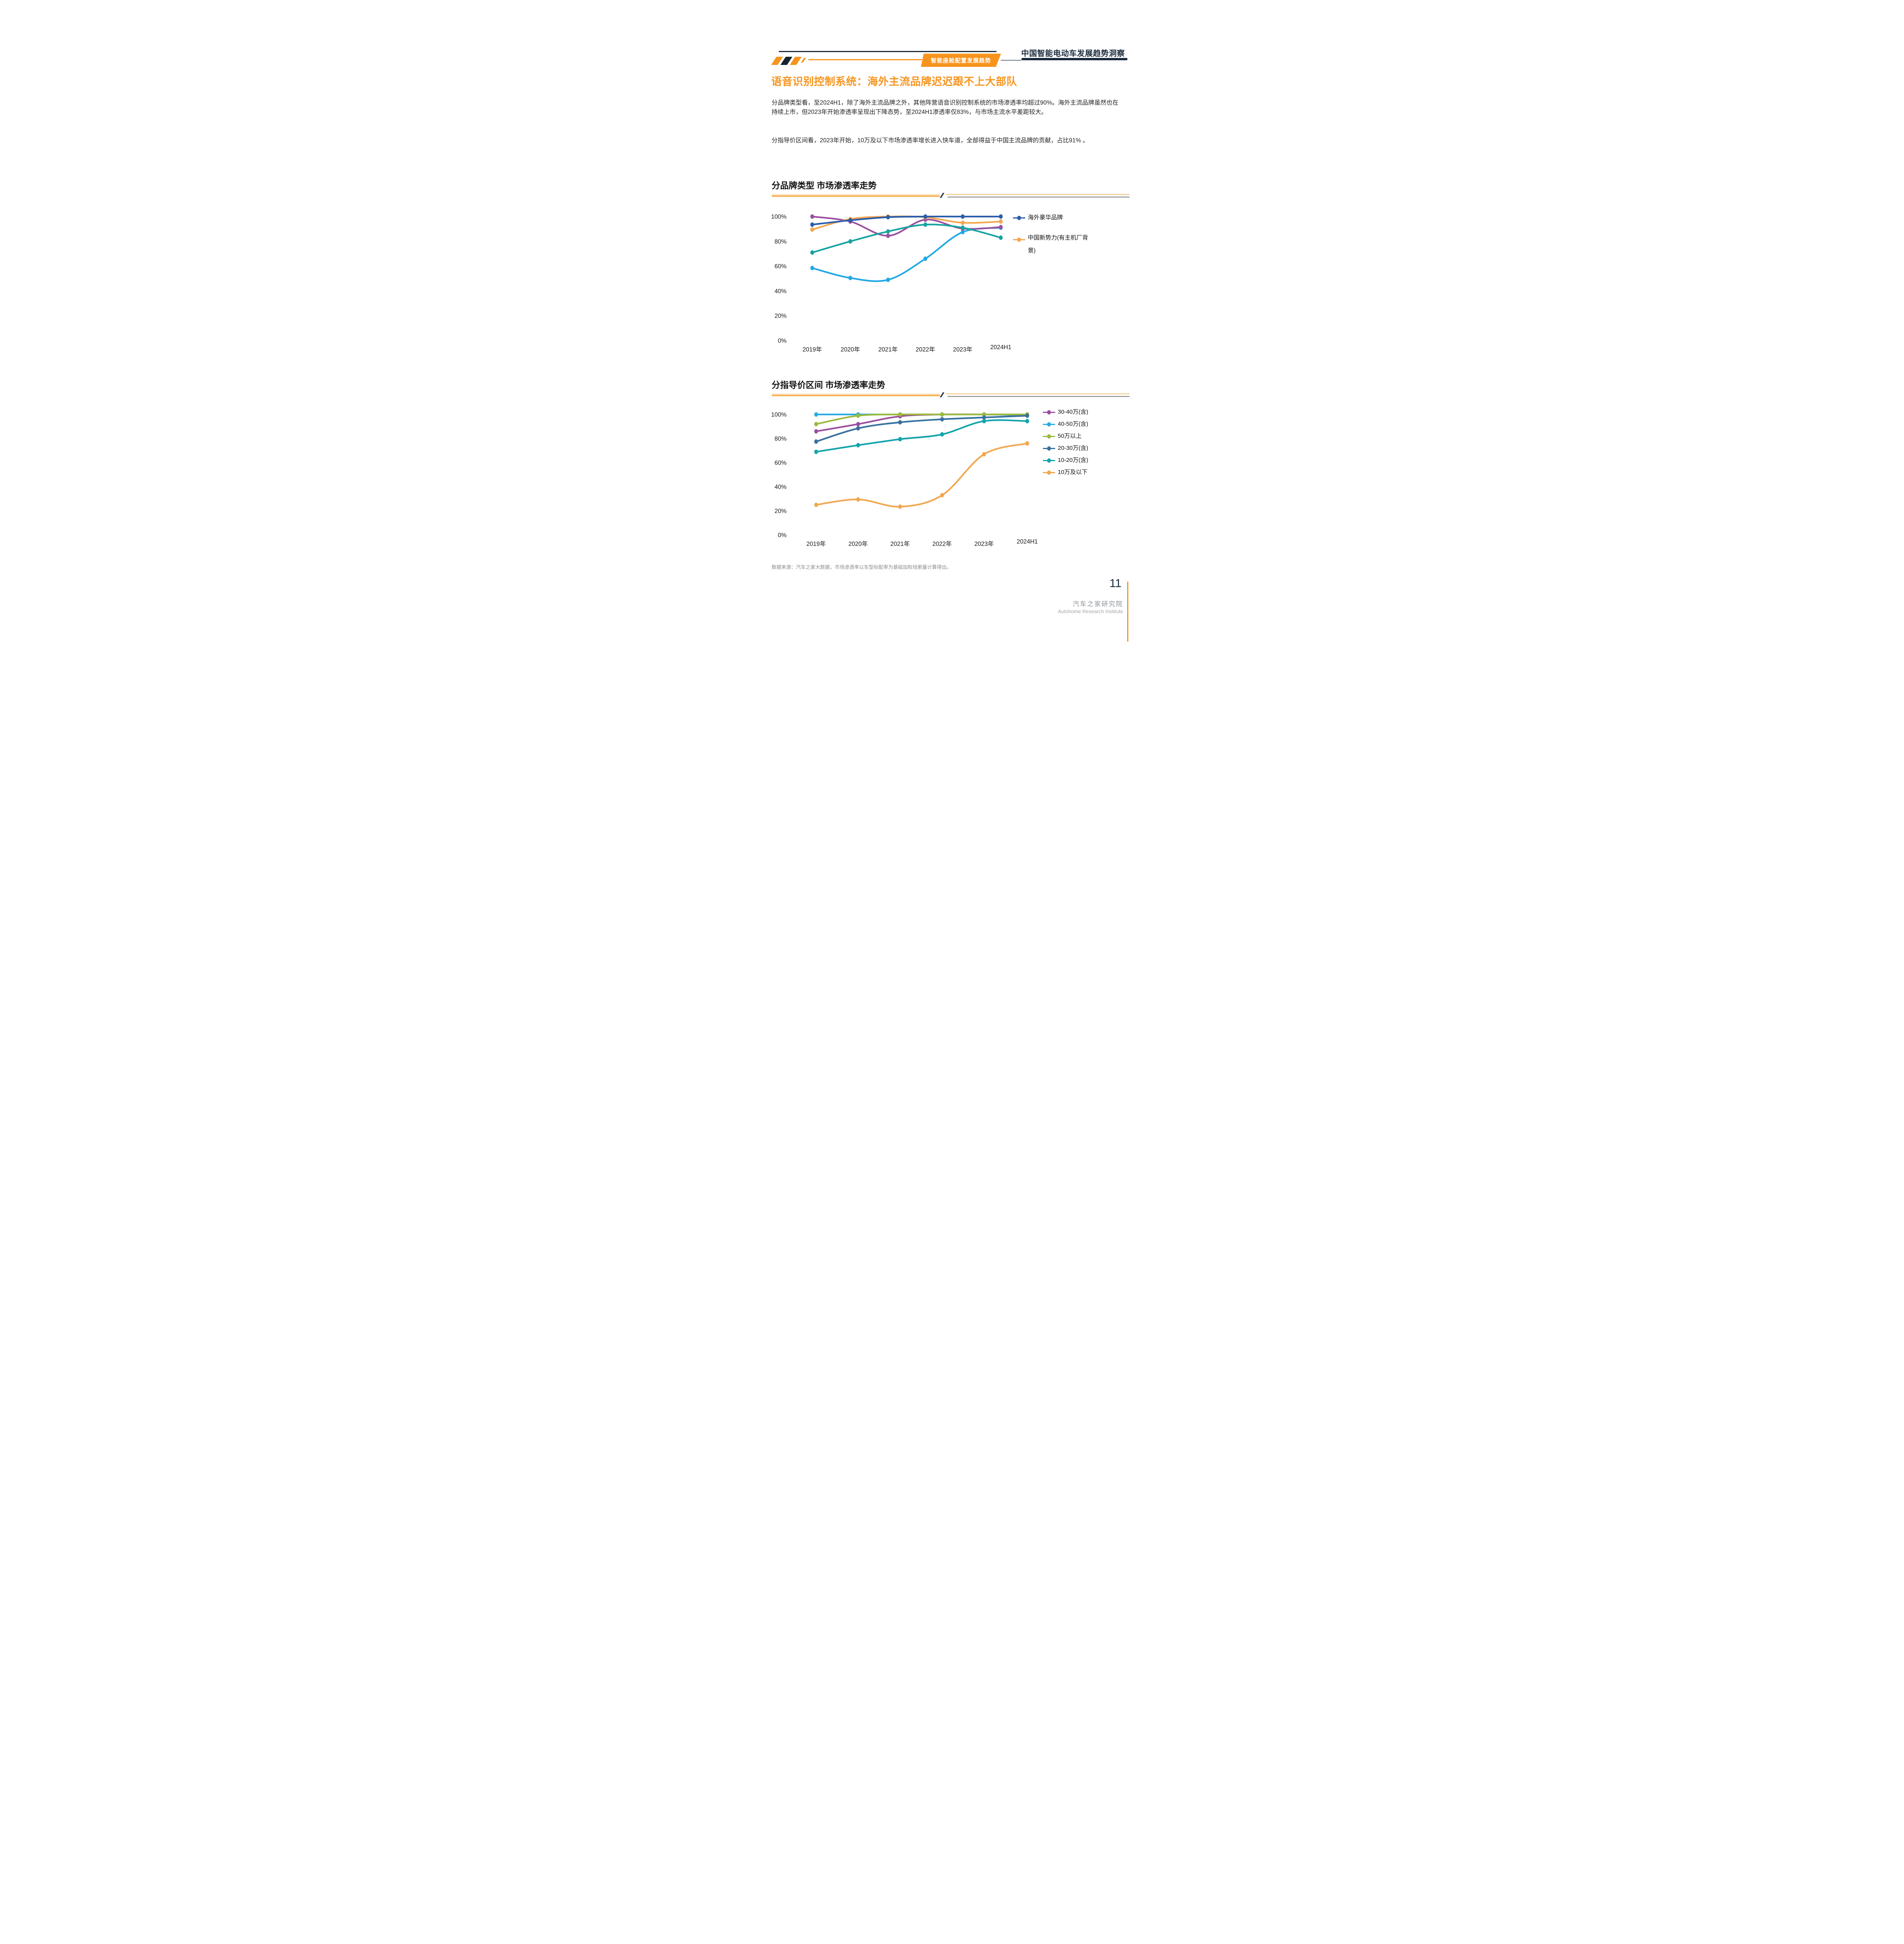 The width and height of the screenshot is (1904, 1944). What do you see at coordinates (782, 535) in the screenshot?
I see `y-axis-tick-label: 0%` at bounding box center [782, 535].